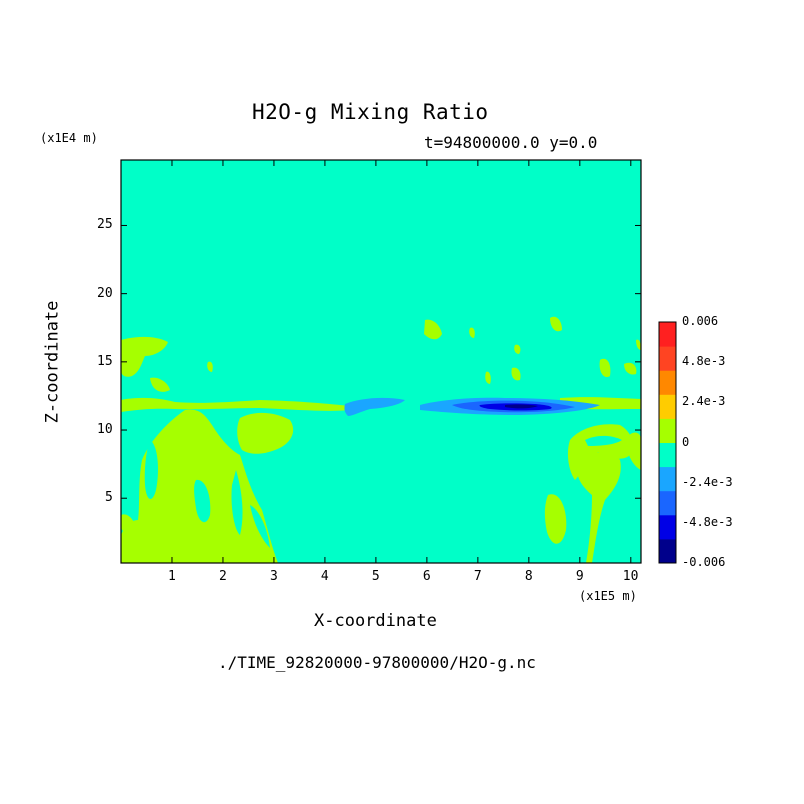 This screenshot has width=804, height=804. Describe the element at coordinates (707, 481) in the screenshot. I see `colorbar-label: -2.4e-3` at that location.